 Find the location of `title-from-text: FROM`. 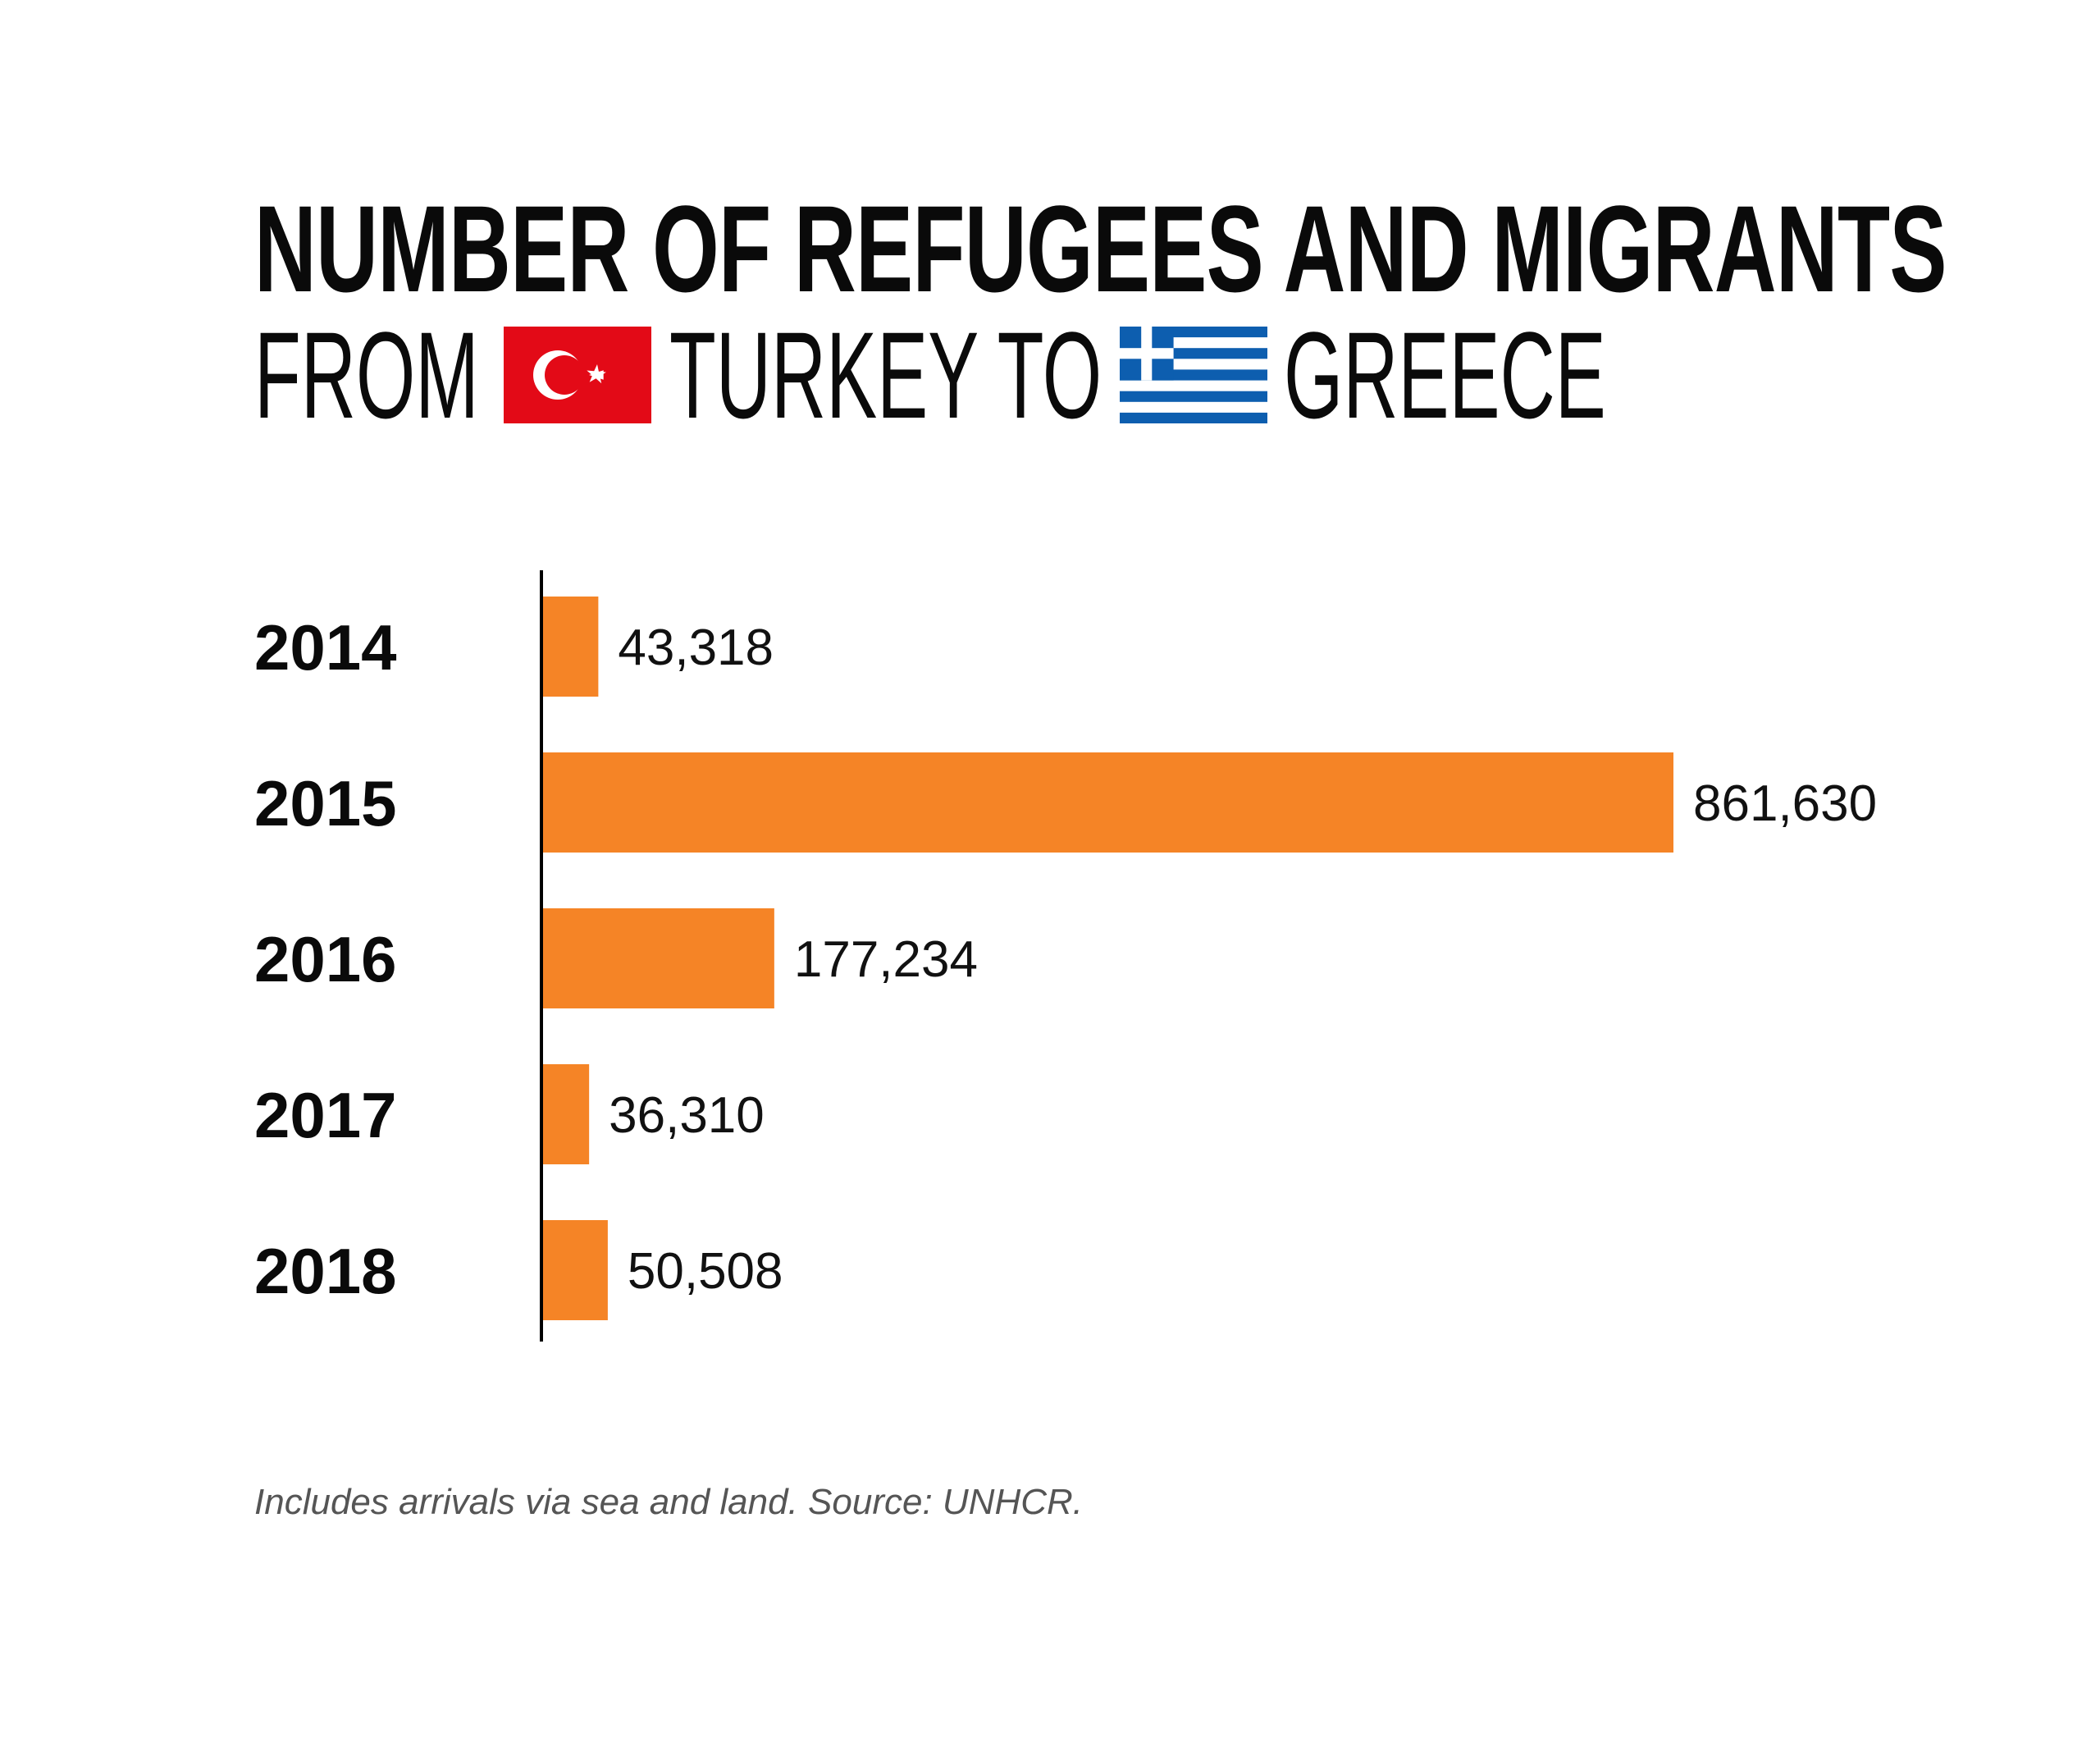

title-from-text: FROM is located at coordinates (367, 375).